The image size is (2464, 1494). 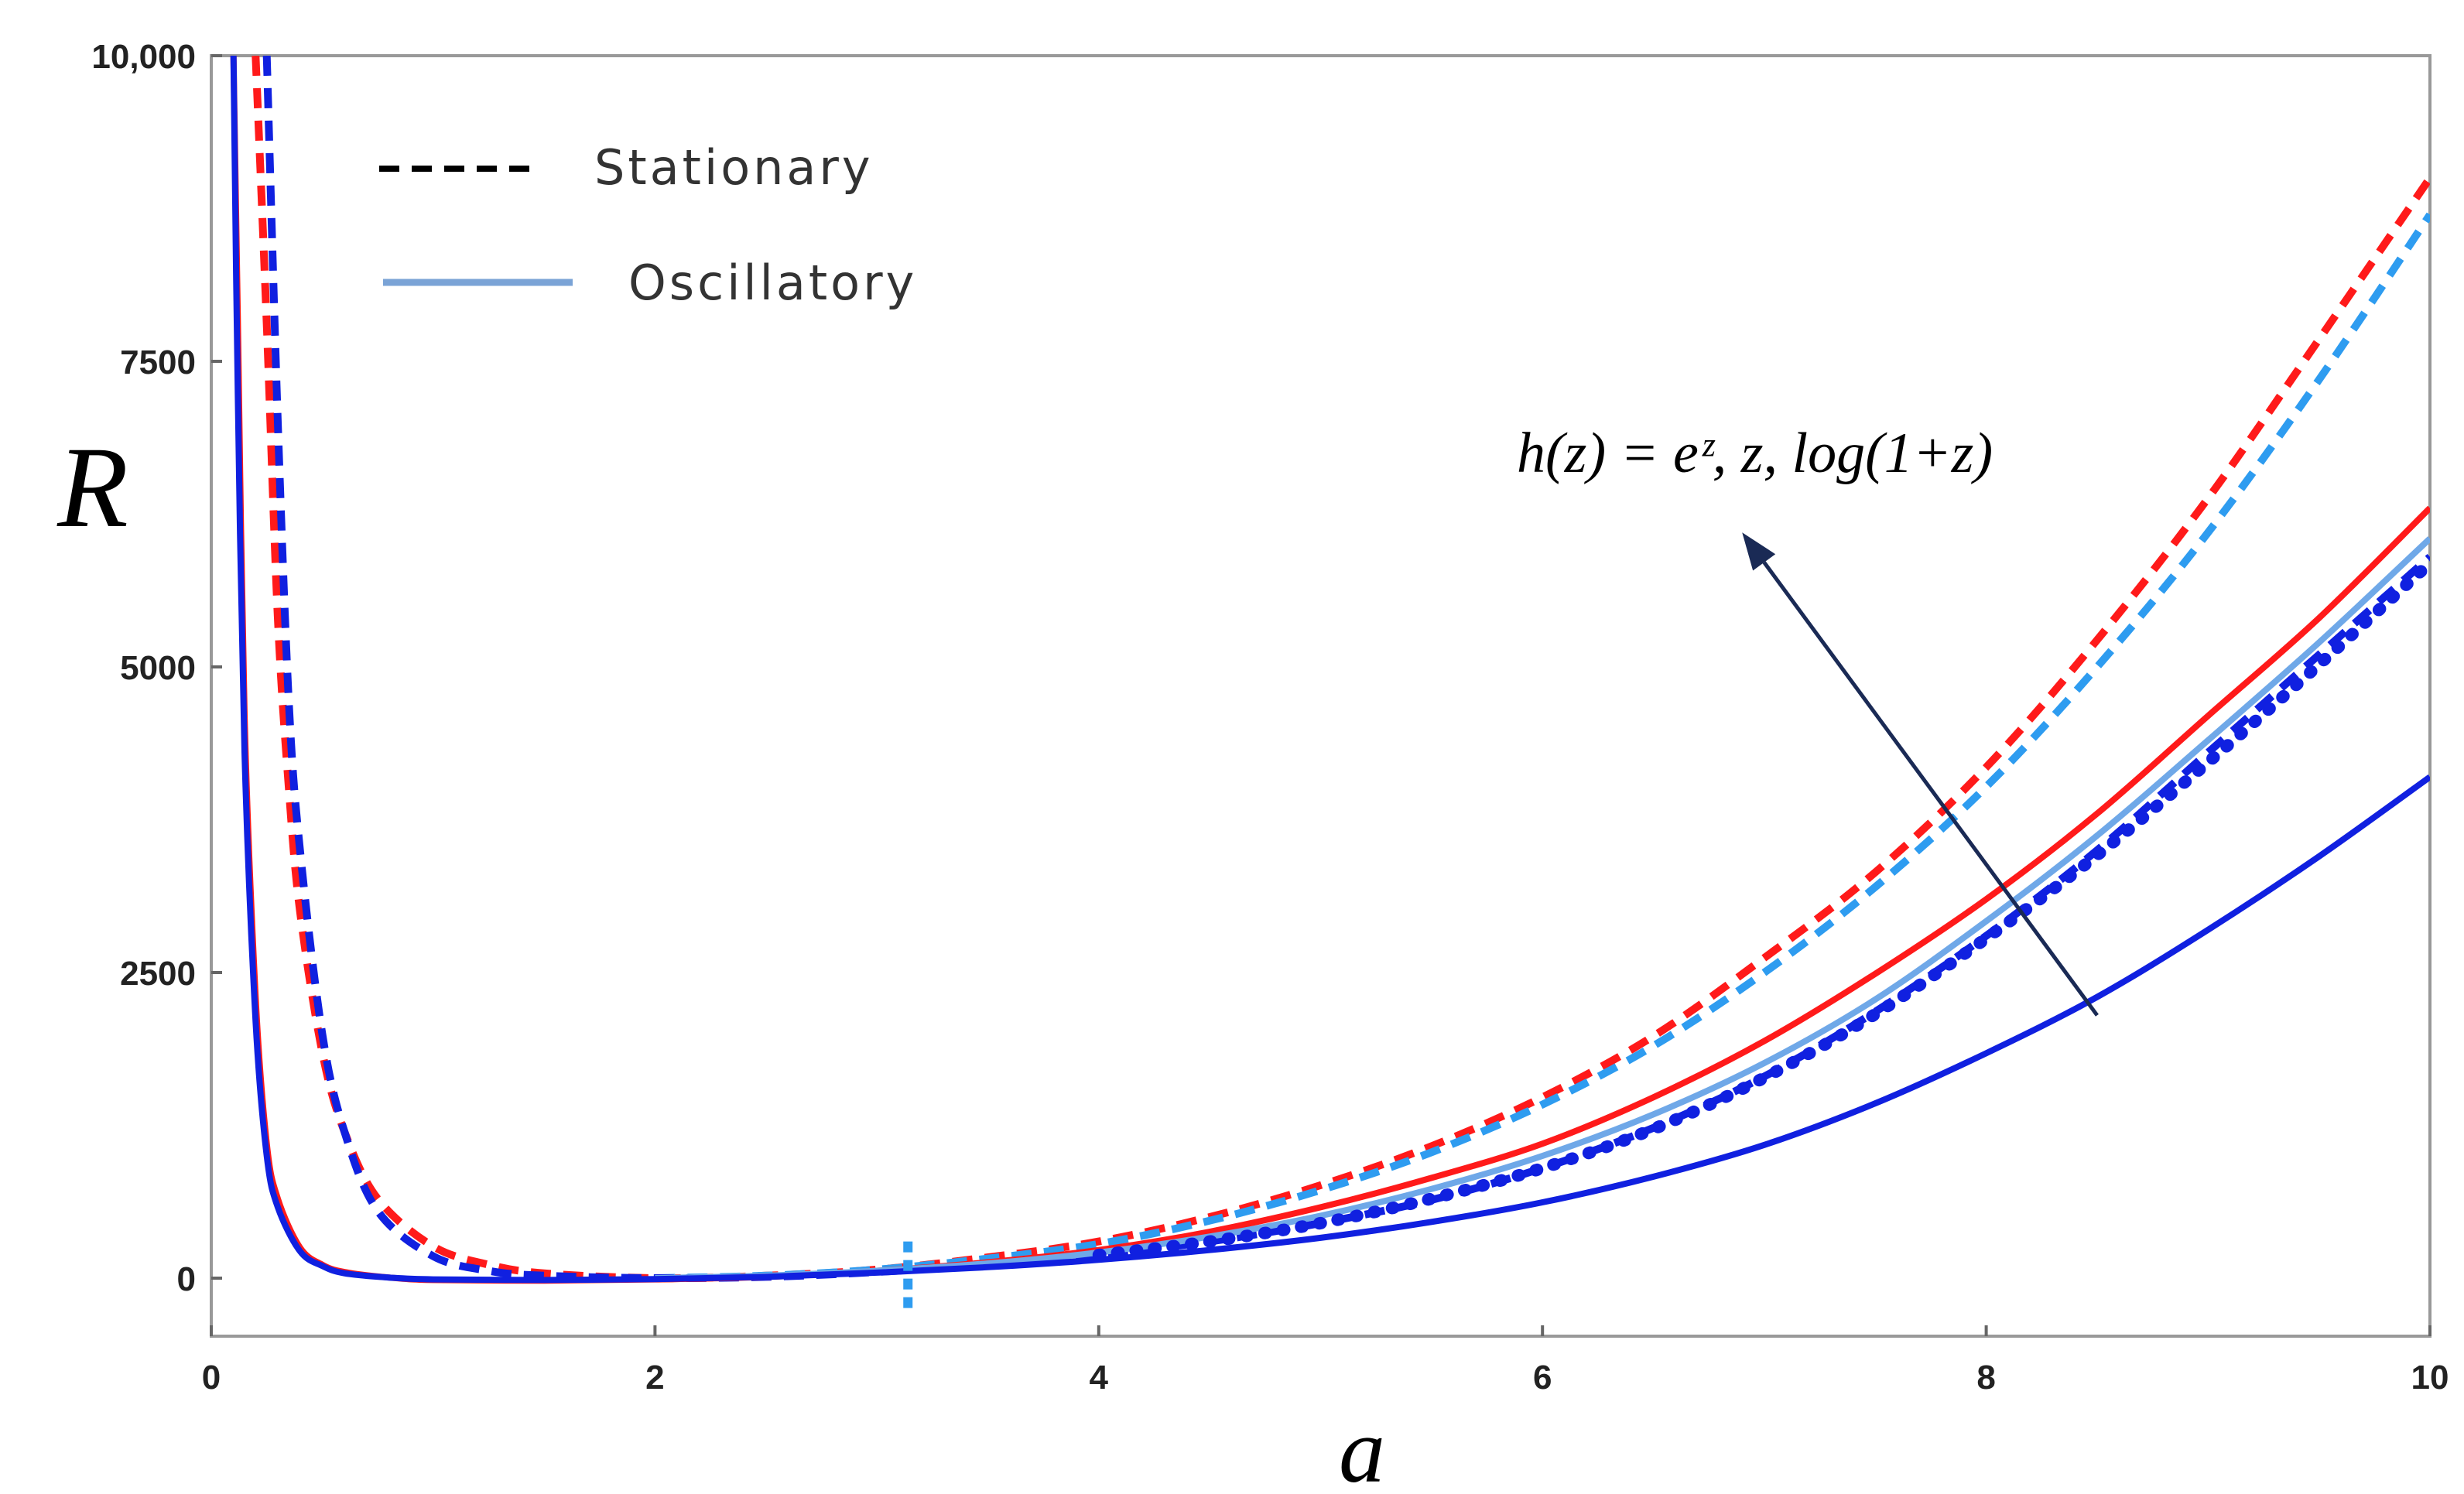 I want to click on y-tick-label: 5000, so click(x=158, y=668).